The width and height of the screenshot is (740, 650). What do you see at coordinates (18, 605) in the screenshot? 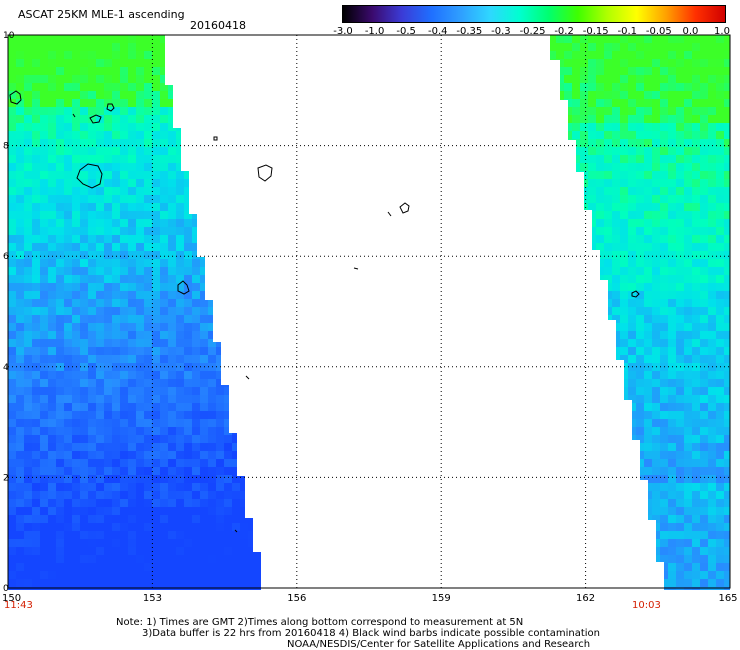
I see `time-left: 11:43` at bounding box center [18, 605].